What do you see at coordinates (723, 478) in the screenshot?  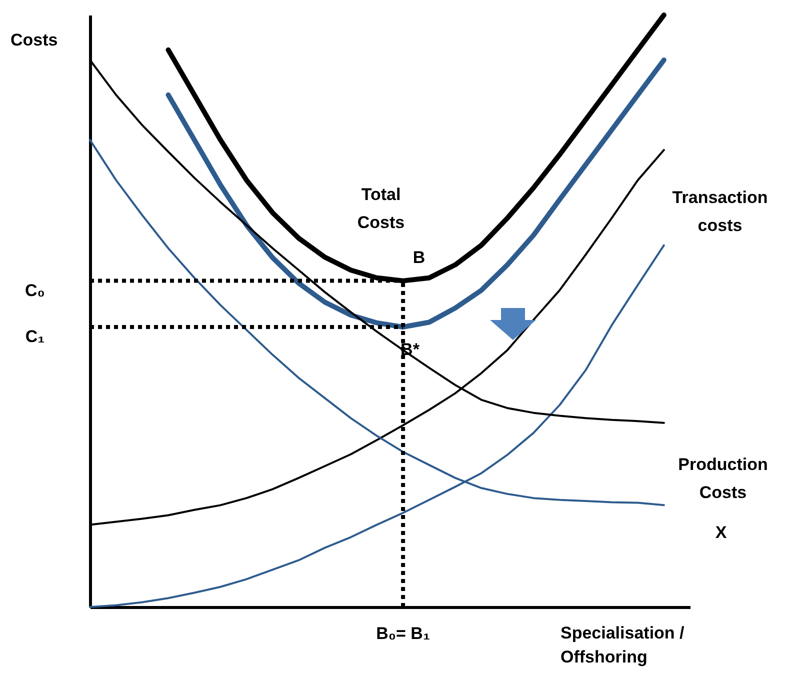 I see `annotation: Production Costs` at bounding box center [723, 478].